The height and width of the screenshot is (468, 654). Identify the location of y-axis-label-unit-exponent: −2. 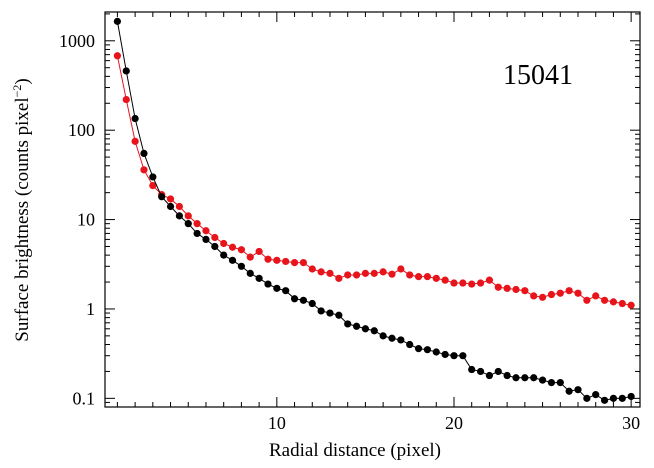
(17, 91).